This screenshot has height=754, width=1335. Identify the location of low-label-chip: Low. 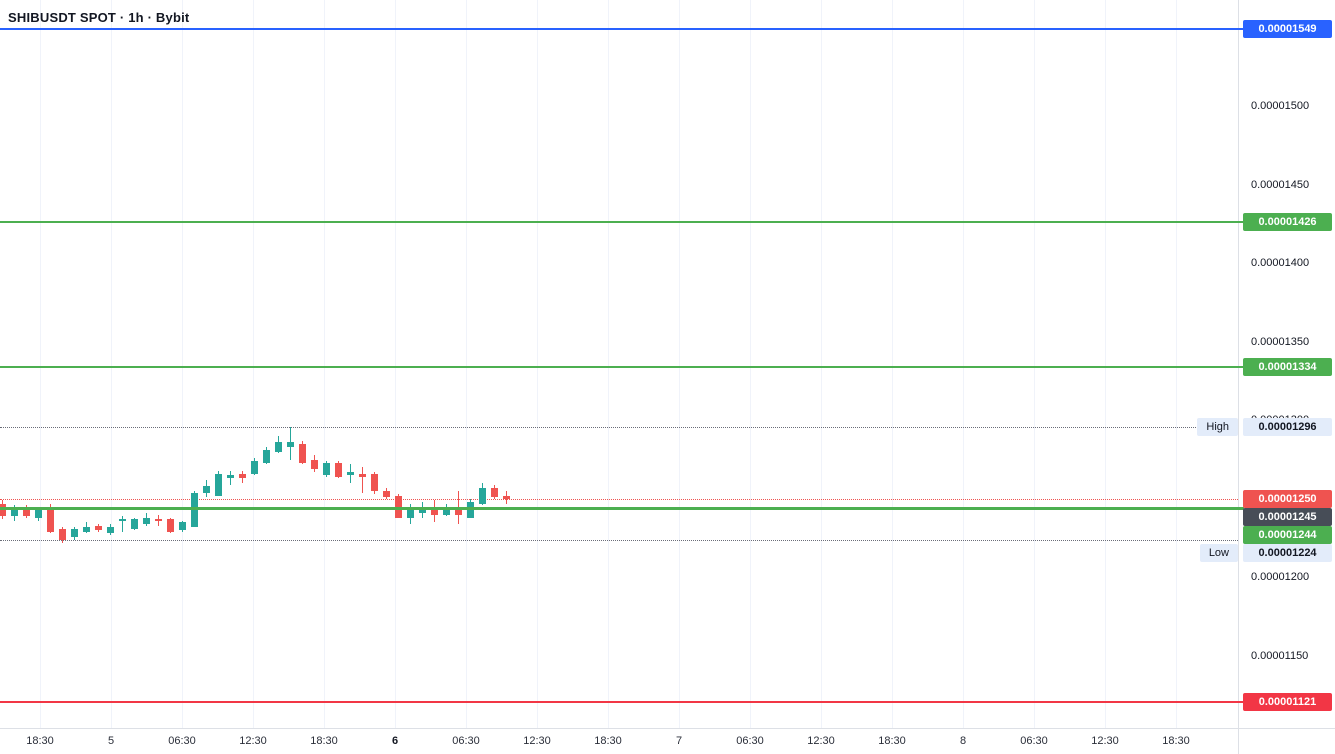
(1218, 552).